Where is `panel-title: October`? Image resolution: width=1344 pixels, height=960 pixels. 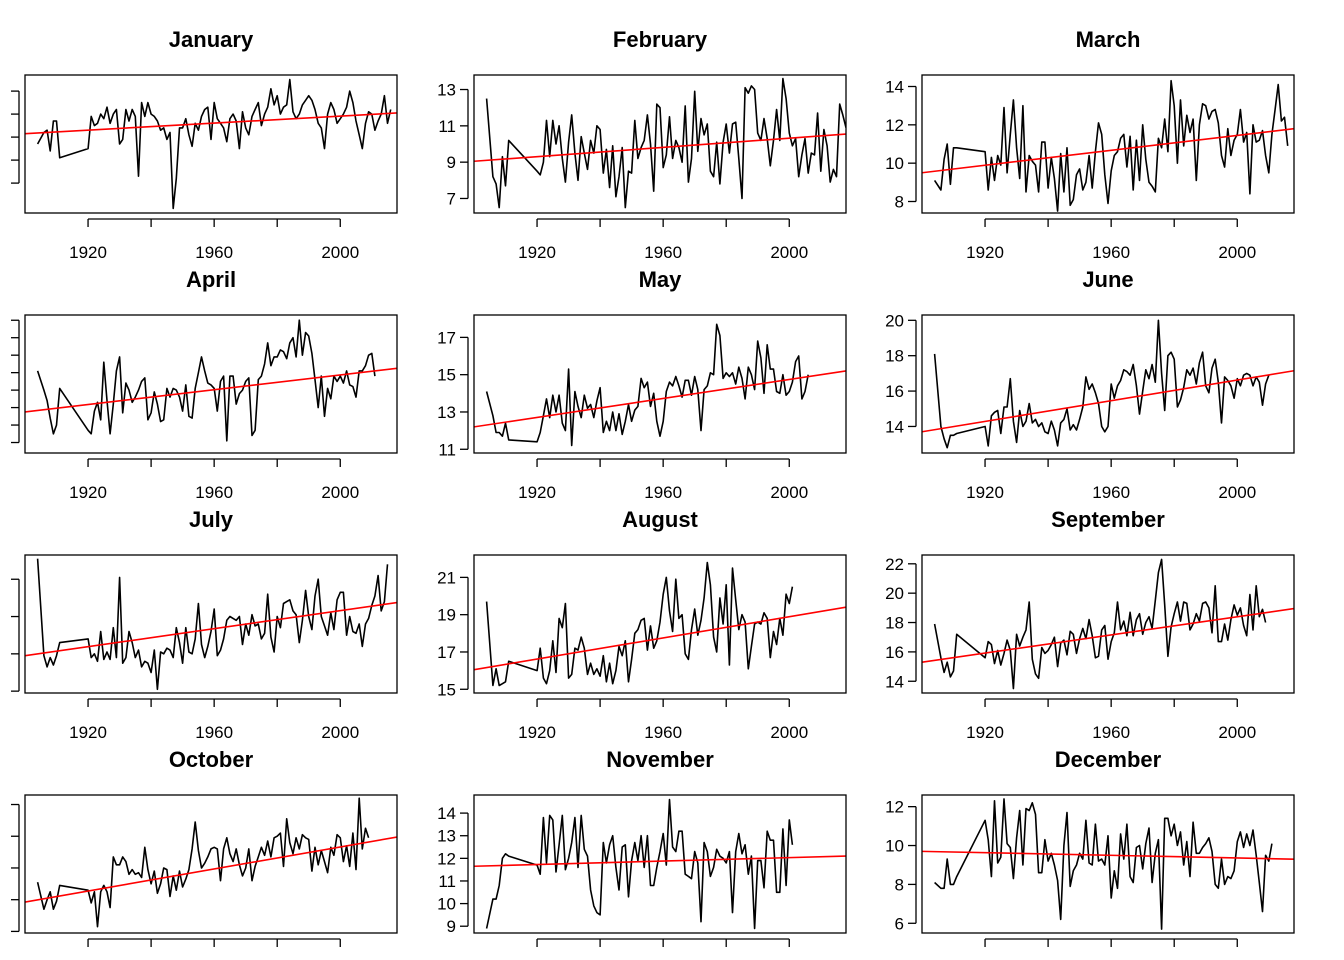 panel-title: October is located at coordinates (211, 759).